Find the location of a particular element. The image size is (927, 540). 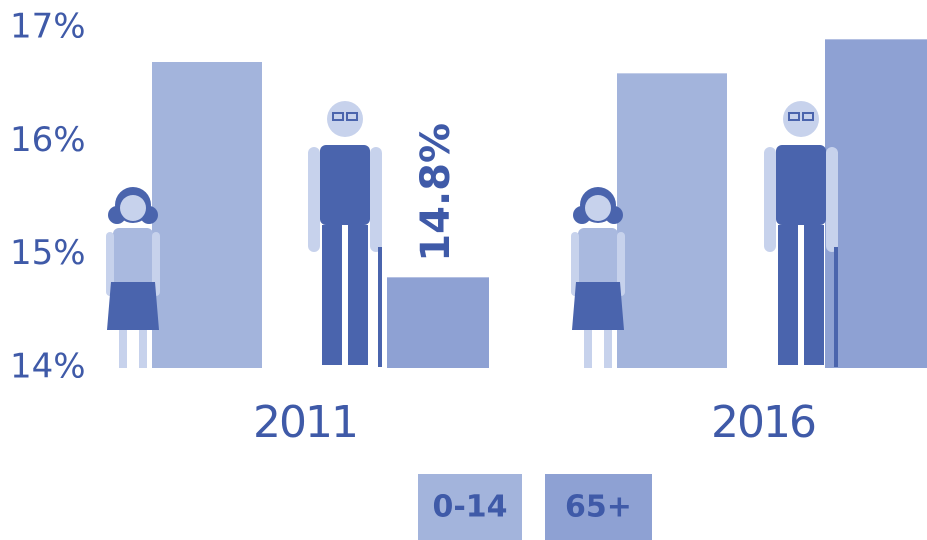

y-tick-label: 14% is located at coordinates (48, 367).